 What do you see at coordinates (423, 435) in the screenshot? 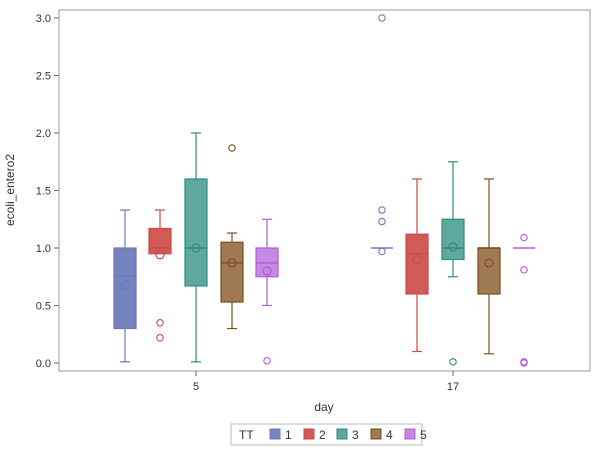
I see `legend-label: 5` at bounding box center [423, 435].